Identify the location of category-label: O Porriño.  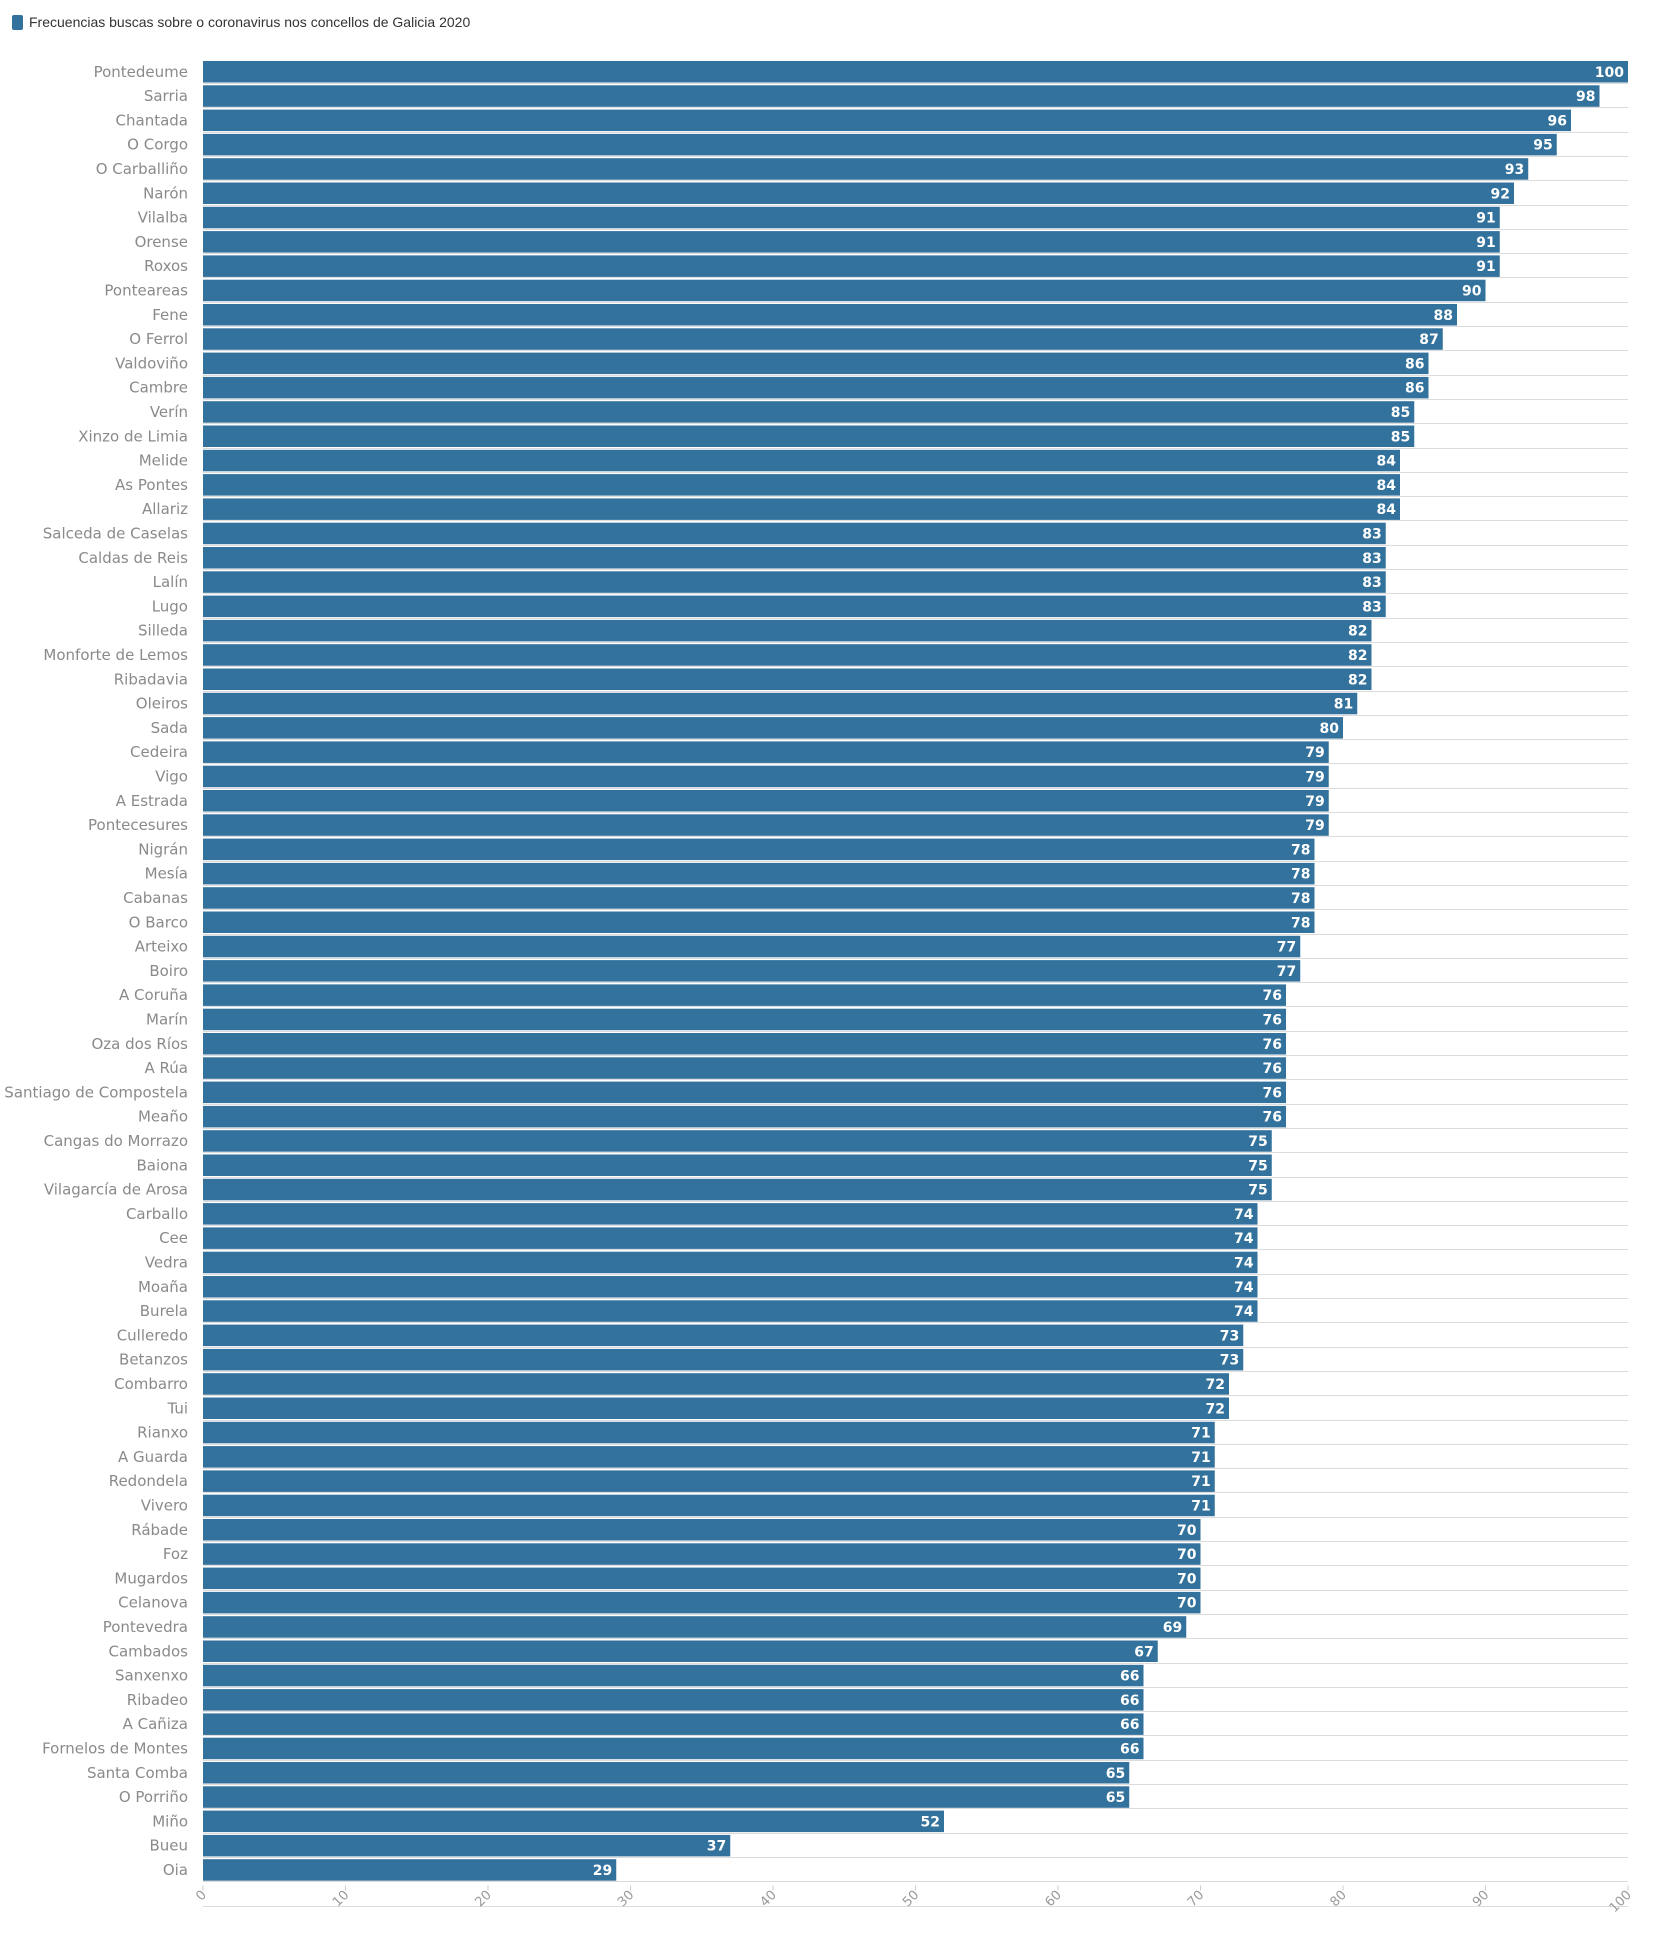
(153, 1797).